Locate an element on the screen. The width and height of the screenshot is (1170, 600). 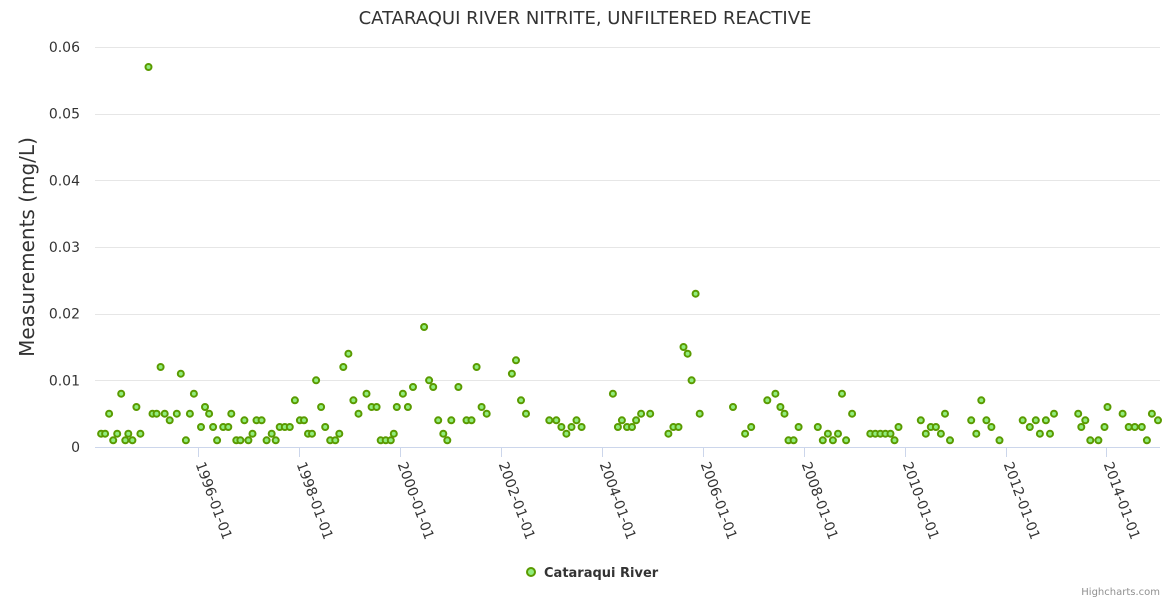
legend: Cataraqui River is located at coordinates (592, 573).